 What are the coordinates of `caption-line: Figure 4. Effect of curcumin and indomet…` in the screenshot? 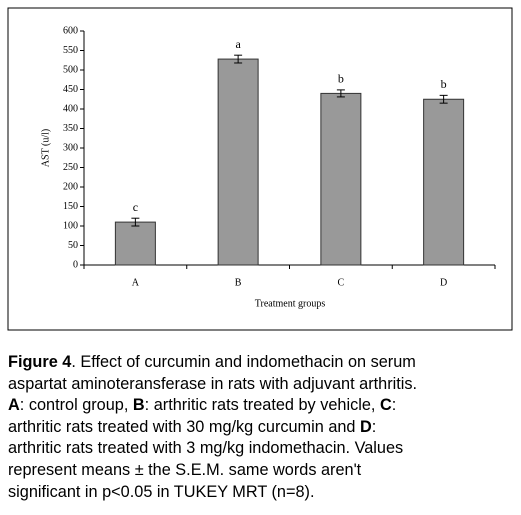 It's located at (263, 363).